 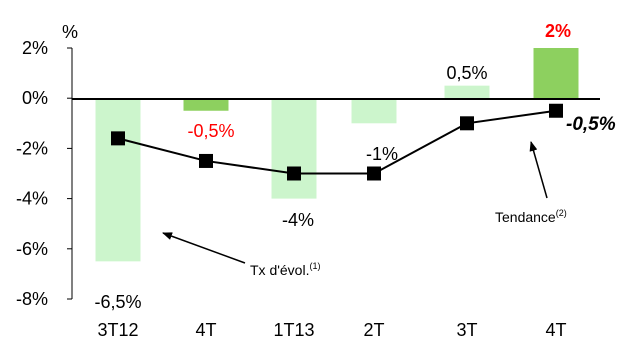 What do you see at coordinates (293, 330) in the screenshot?
I see `x-tick-label: 1T13` at bounding box center [293, 330].